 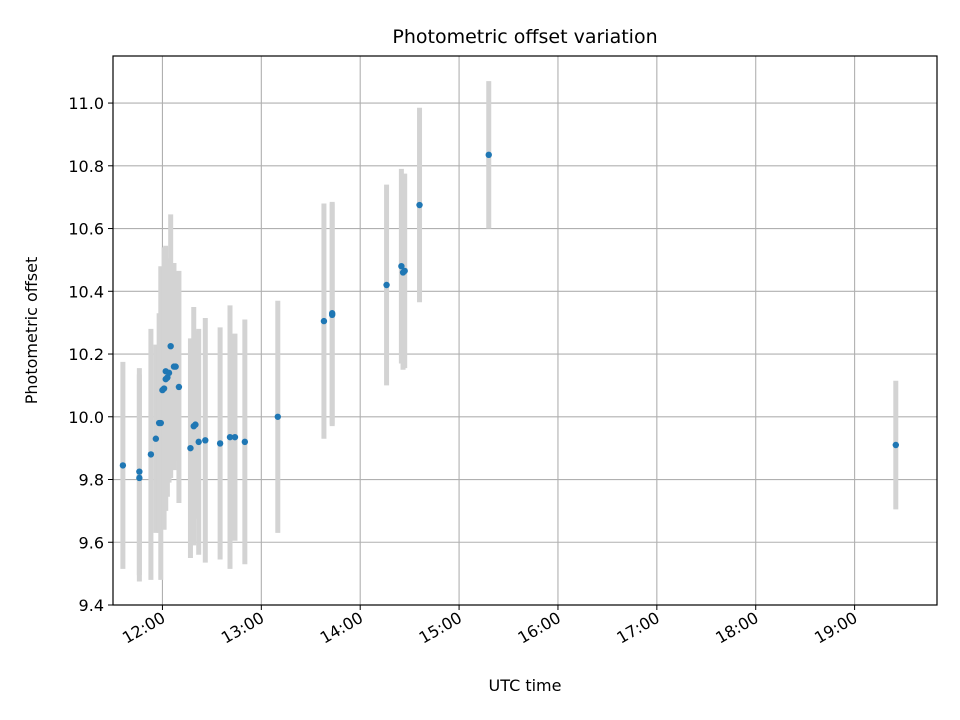 What do you see at coordinates (31, 331) in the screenshot?
I see `y-axis-label: Photometric offset` at bounding box center [31, 331].